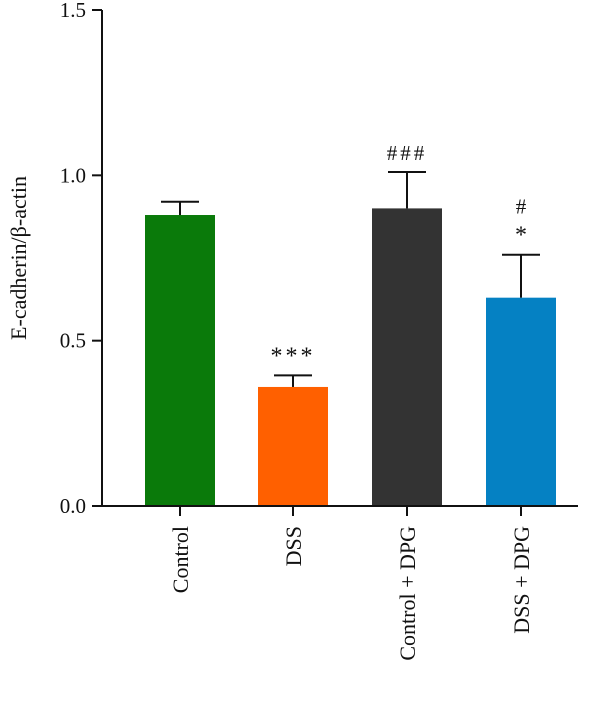  I want to click on significance-label: ###, so click(407, 153).